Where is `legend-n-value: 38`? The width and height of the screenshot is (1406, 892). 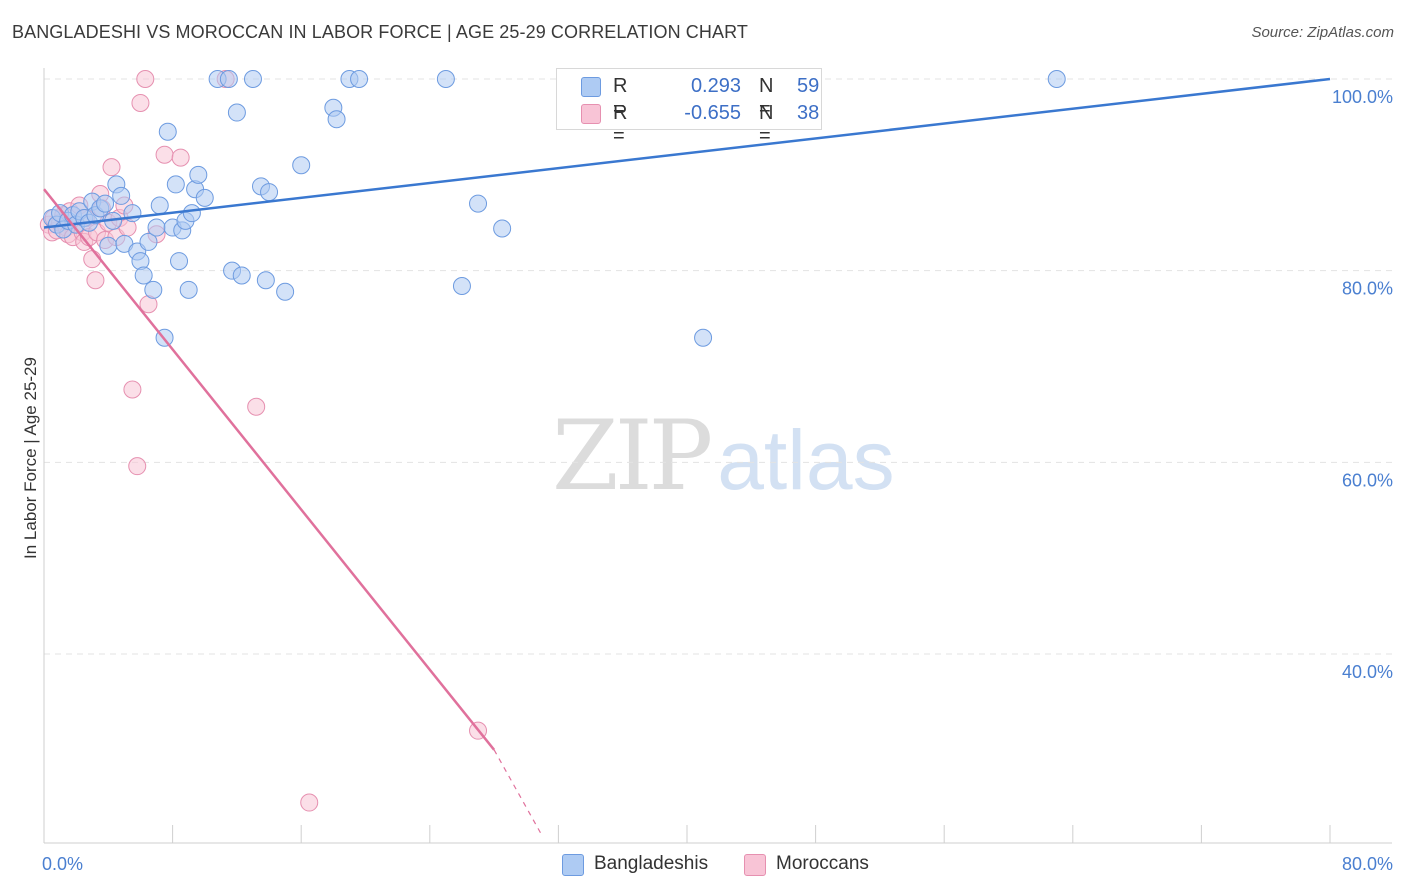
legend-n-value: 38 is located at coordinates (808, 113).